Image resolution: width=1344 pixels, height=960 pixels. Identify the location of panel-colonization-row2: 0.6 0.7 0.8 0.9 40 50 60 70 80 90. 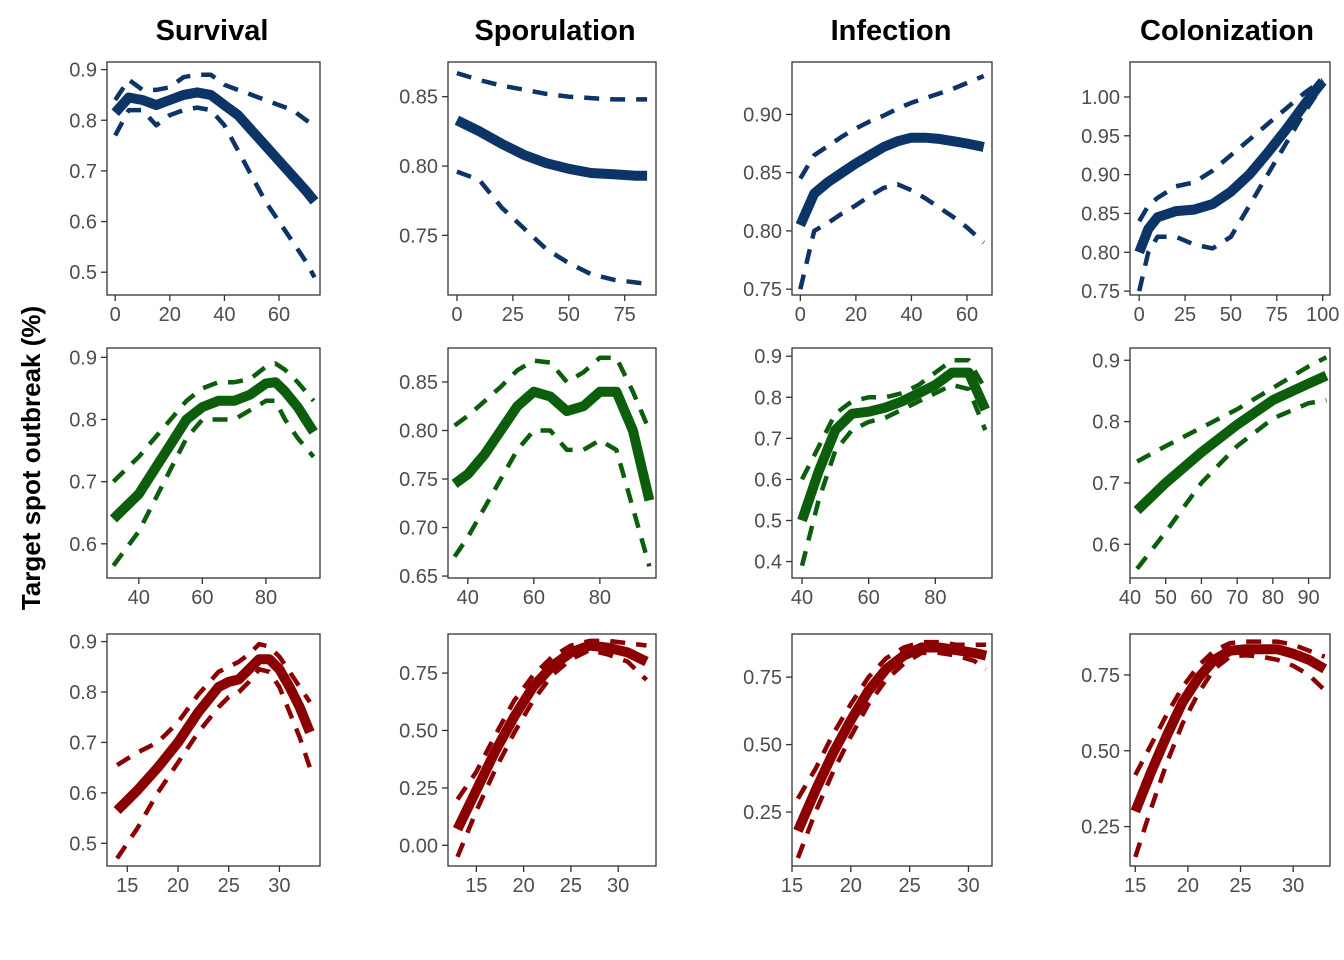
(1211, 478).